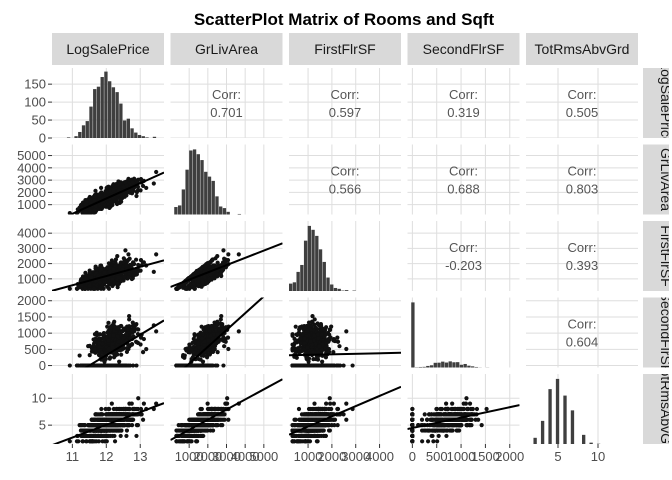 The width and height of the screenshot is (672, 480). Describe the element at coordinates (463, 179) in the screenshot. I see `panel: Corr:0.688` at that location.